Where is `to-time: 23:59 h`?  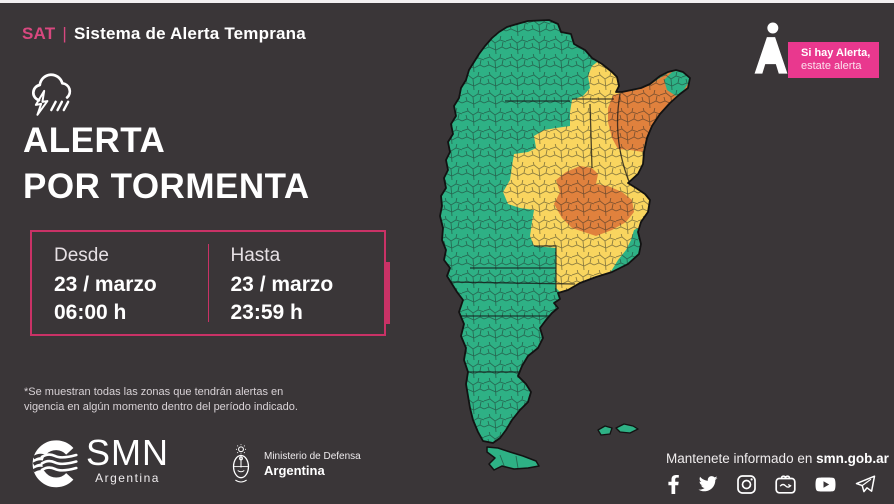
to-time: 23:59 h is located at coordinates (266, 312).